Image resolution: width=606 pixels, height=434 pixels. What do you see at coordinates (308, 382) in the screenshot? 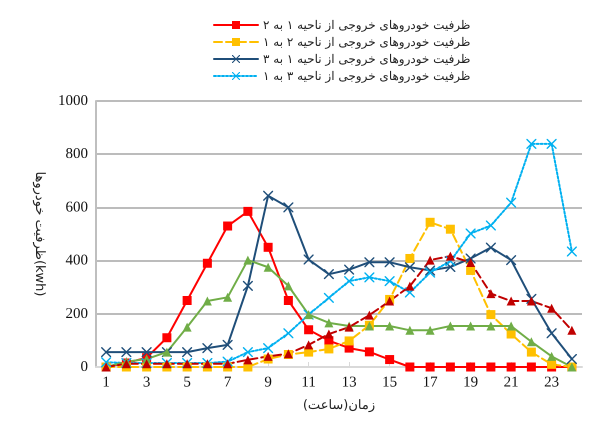
I see `x-tick-label: 11` at bounding box center [308, 382].